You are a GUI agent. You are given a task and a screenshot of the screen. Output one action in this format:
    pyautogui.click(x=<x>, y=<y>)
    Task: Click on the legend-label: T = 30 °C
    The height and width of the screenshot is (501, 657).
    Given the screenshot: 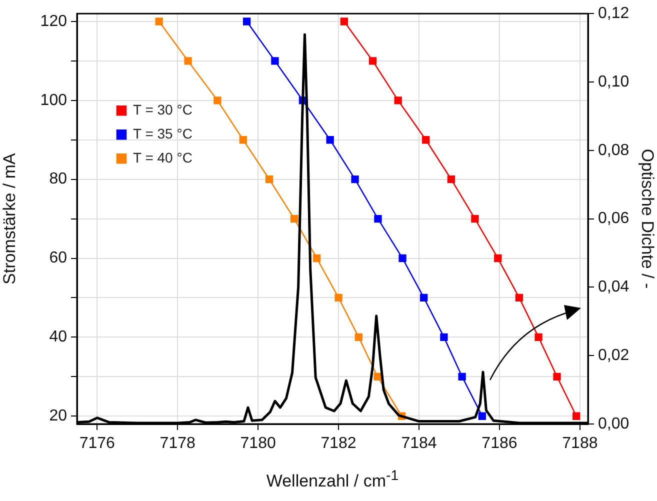 What is the action you would take?
    pyautogui.click(x=162, y=109)
    